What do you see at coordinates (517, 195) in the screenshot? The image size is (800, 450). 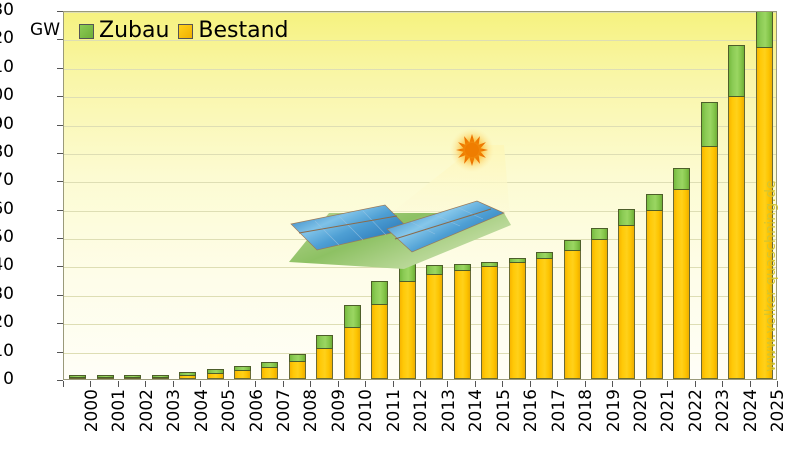 I see `bar-2016` at bounding box center [517, 195].